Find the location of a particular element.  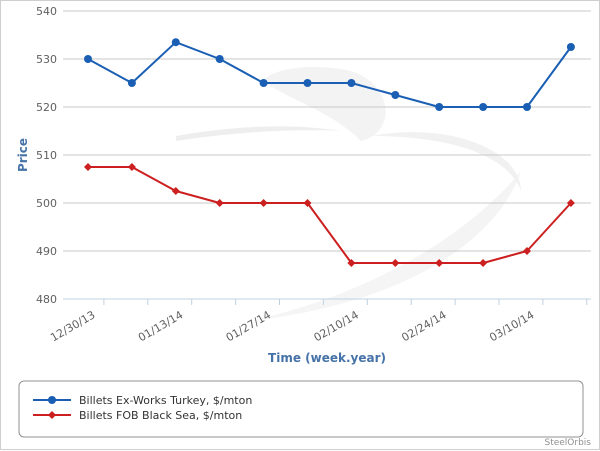

x-tick-label: 02/24/14 is located at coordinates (423, 326).